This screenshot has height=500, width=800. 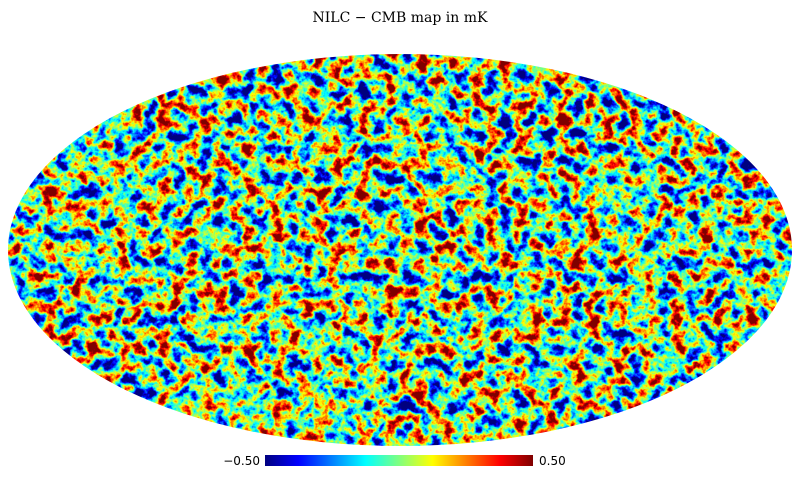 What do you see at coordinates (241, 461) in the screenshot?
I see `colorbar-tick-label: −0.50` at bounding box center [241, 461].